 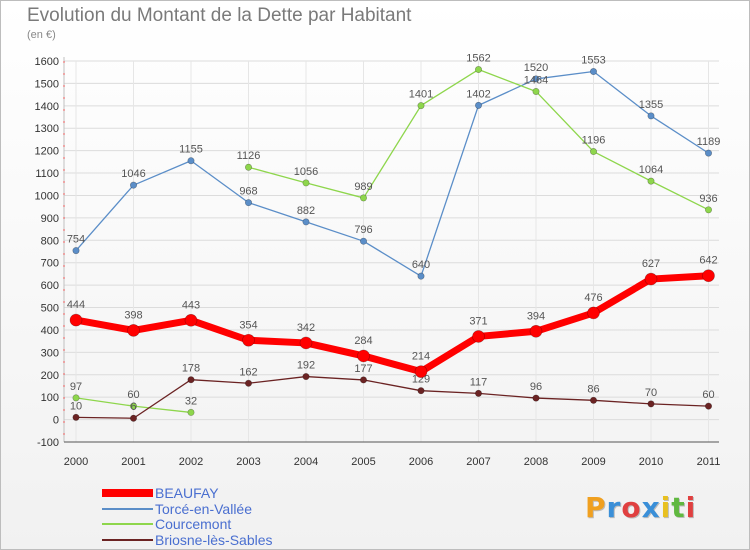 I want to click on courcemont-data-label: 32, so click(x=191, y=401).